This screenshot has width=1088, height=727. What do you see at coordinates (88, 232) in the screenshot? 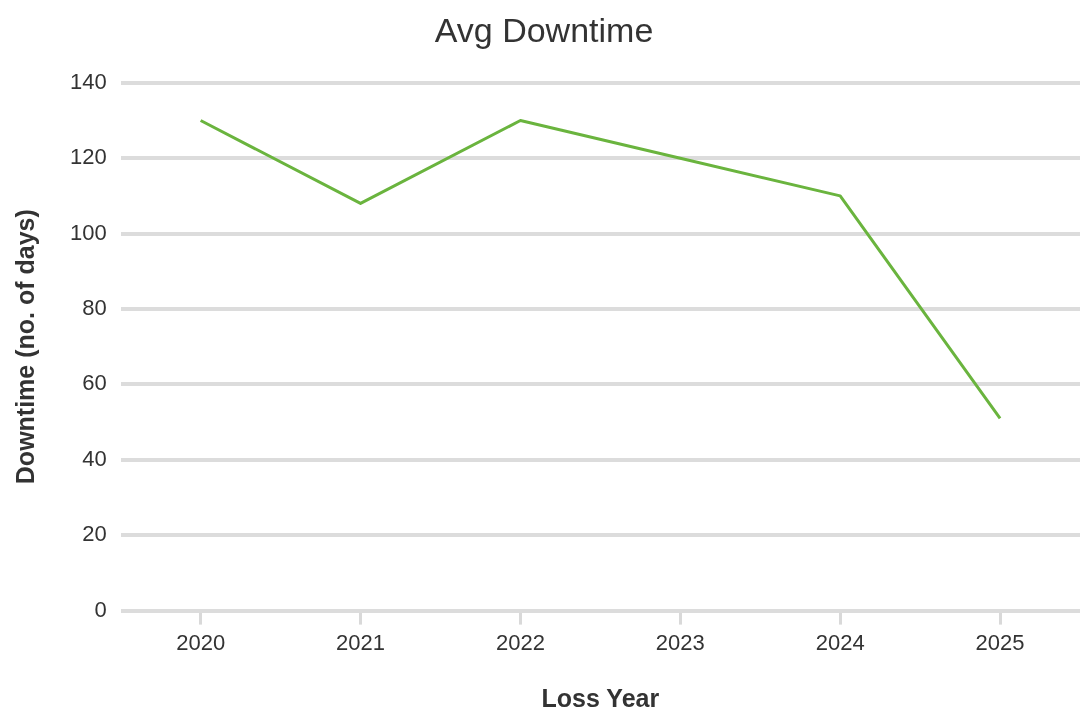
I see `y-tick-label: 100` at bounding box center [88, 232].